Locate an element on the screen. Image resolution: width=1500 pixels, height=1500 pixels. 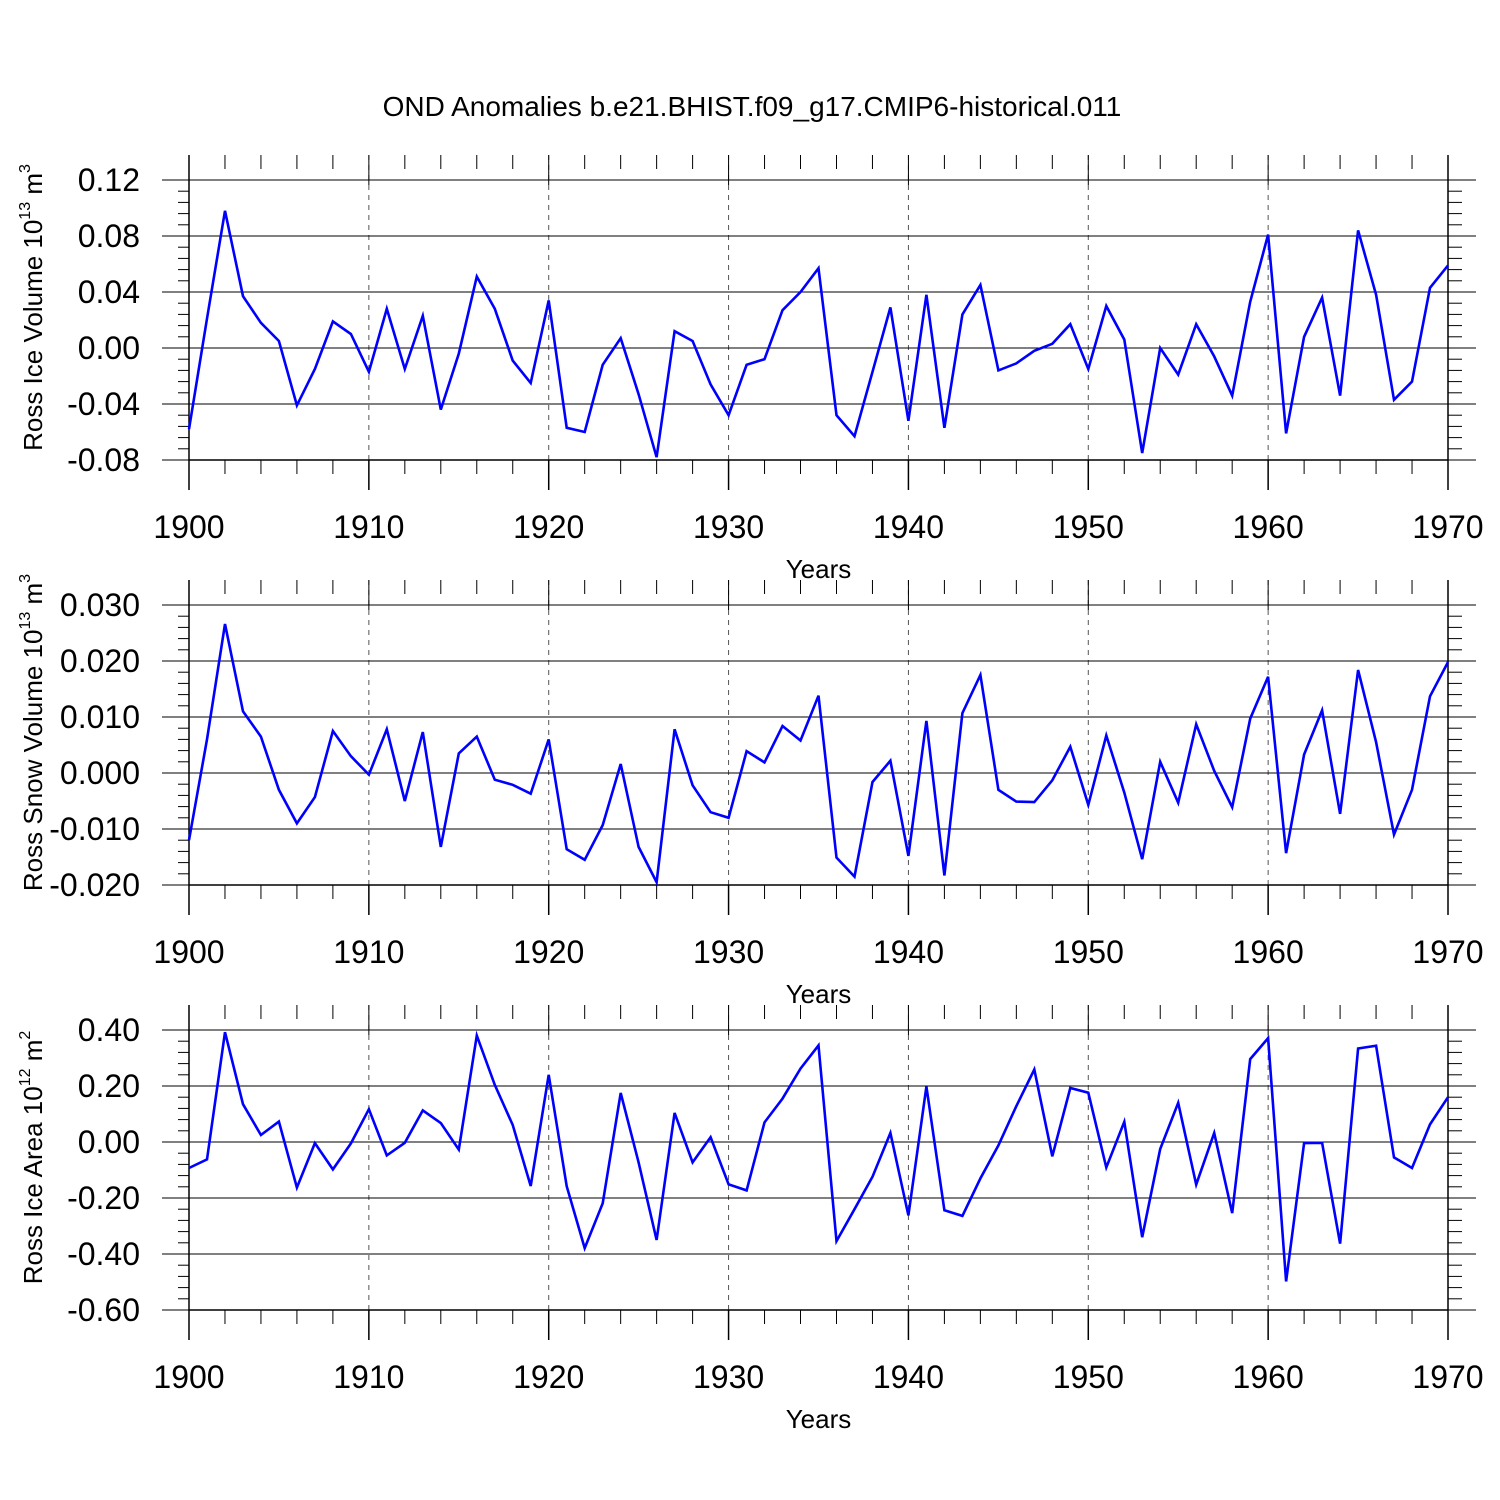
y-tick-label: 0.020 is located at coordinates (100, 661).